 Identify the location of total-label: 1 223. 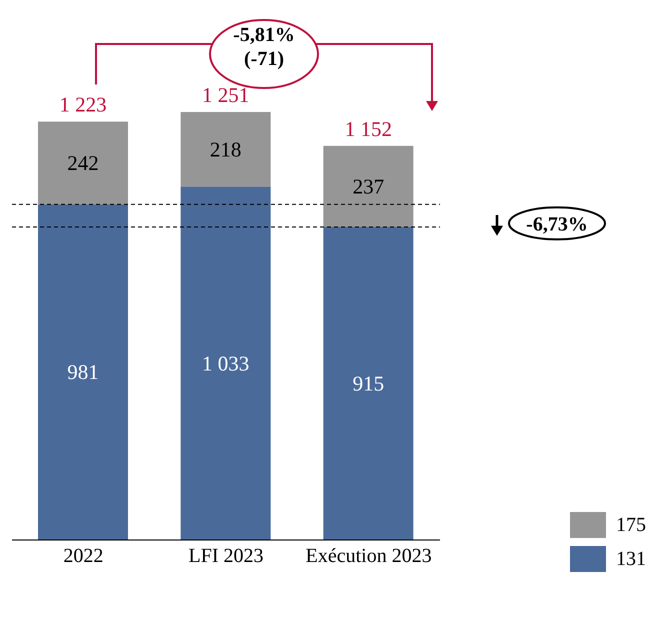
(83, 104).